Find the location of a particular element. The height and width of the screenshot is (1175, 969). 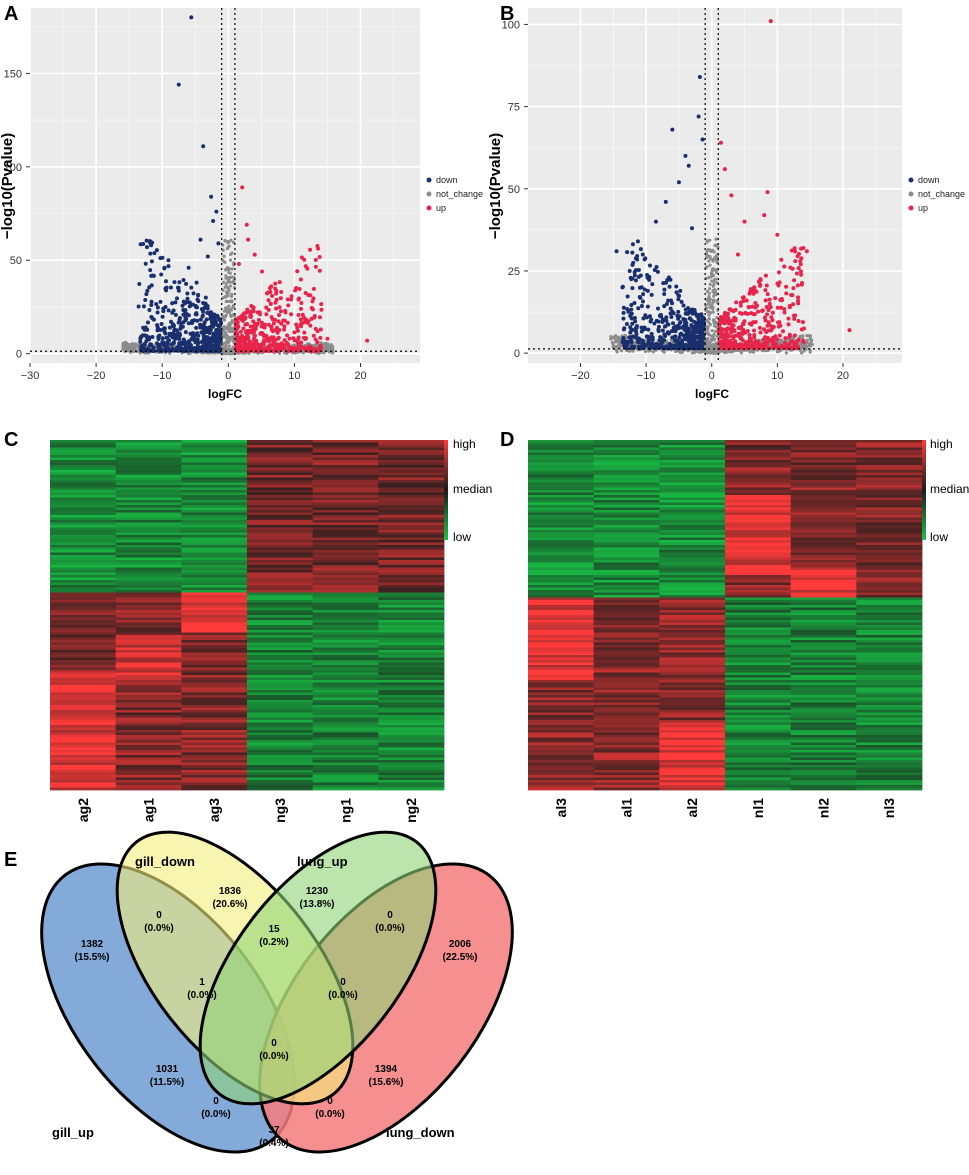

legend-b-notchange: not_change is located at coordinates (941, 194).